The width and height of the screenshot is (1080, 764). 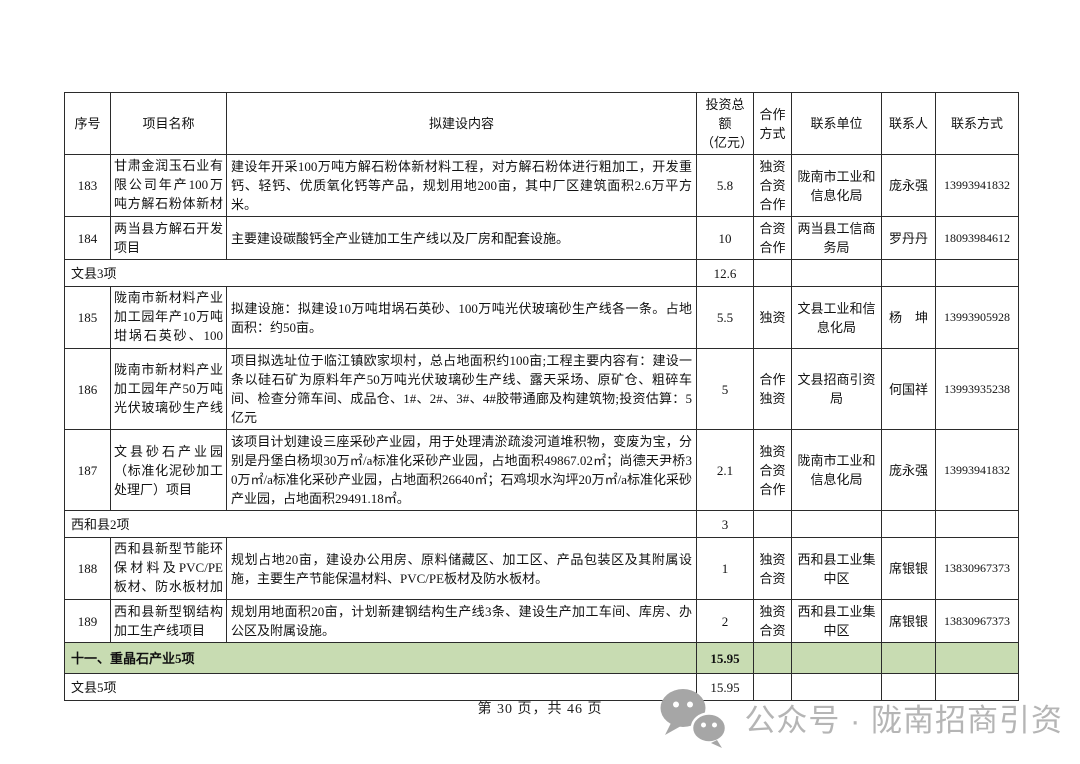 I want to click on header-row: 序号 项目名称 拟建设内容 投资总额 （亿元） 合作 方式 联系单位 联系人 联系方式, so click(x=541, y=123).